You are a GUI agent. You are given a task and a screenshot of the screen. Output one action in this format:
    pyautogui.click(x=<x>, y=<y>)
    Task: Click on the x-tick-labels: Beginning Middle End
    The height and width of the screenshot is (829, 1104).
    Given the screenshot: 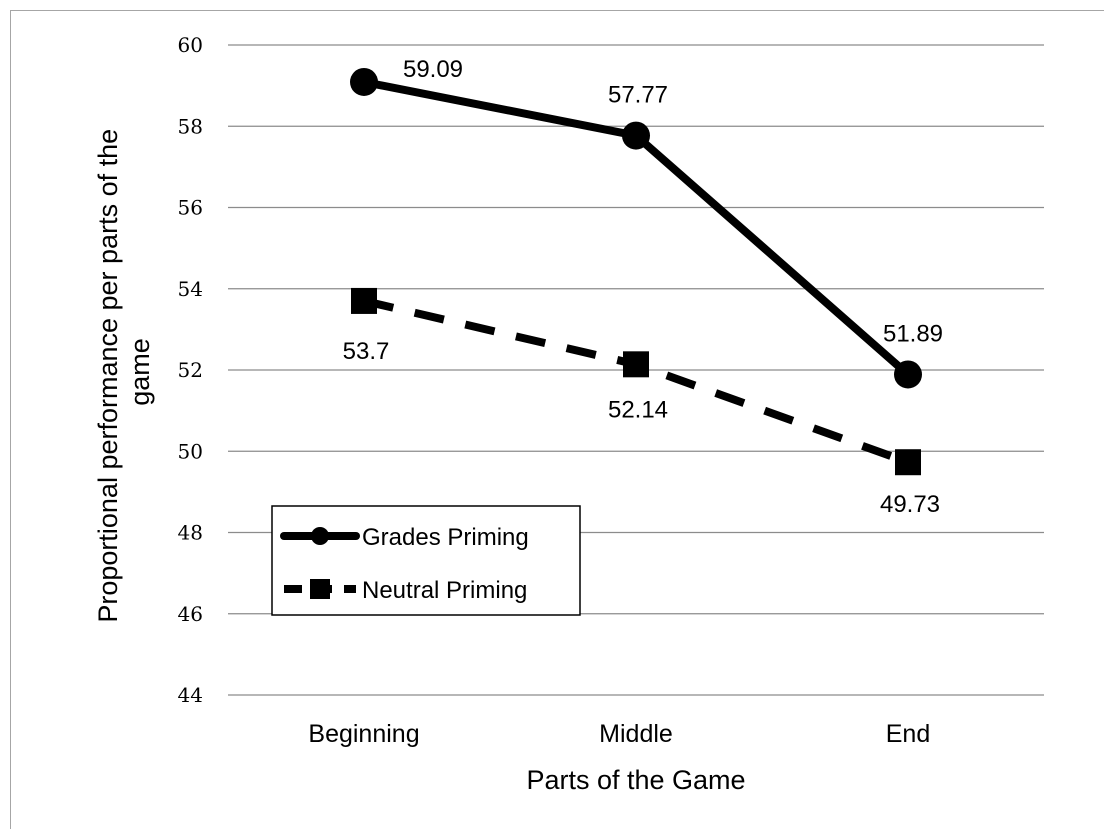 What is the action you would take?
    pyautogui.click(x=619, y=734)
    